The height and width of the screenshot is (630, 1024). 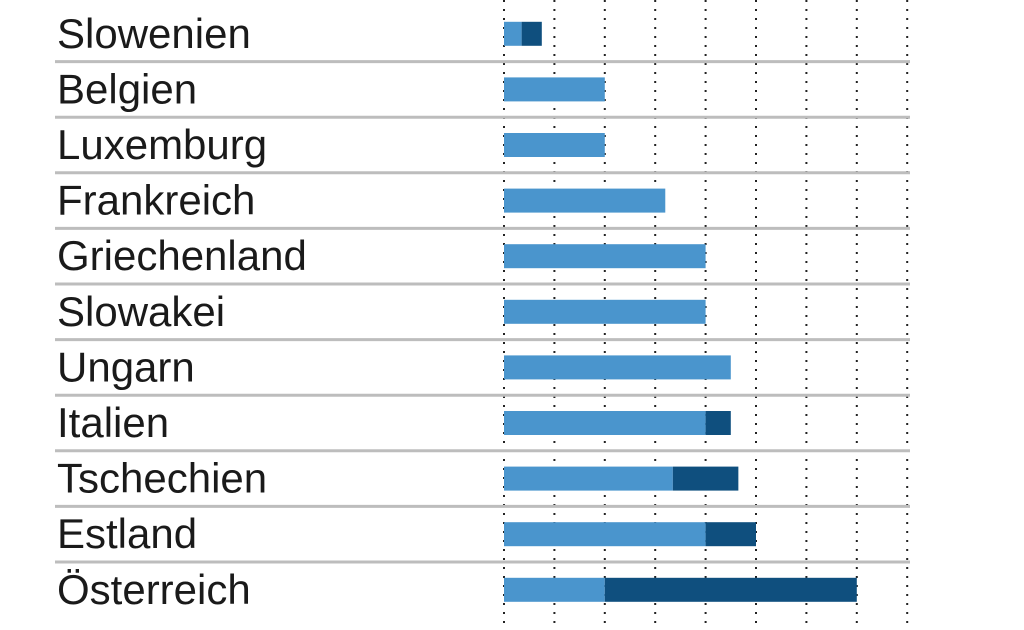 I want to click on category-label: Tschechien, so click(x=162, y=478).